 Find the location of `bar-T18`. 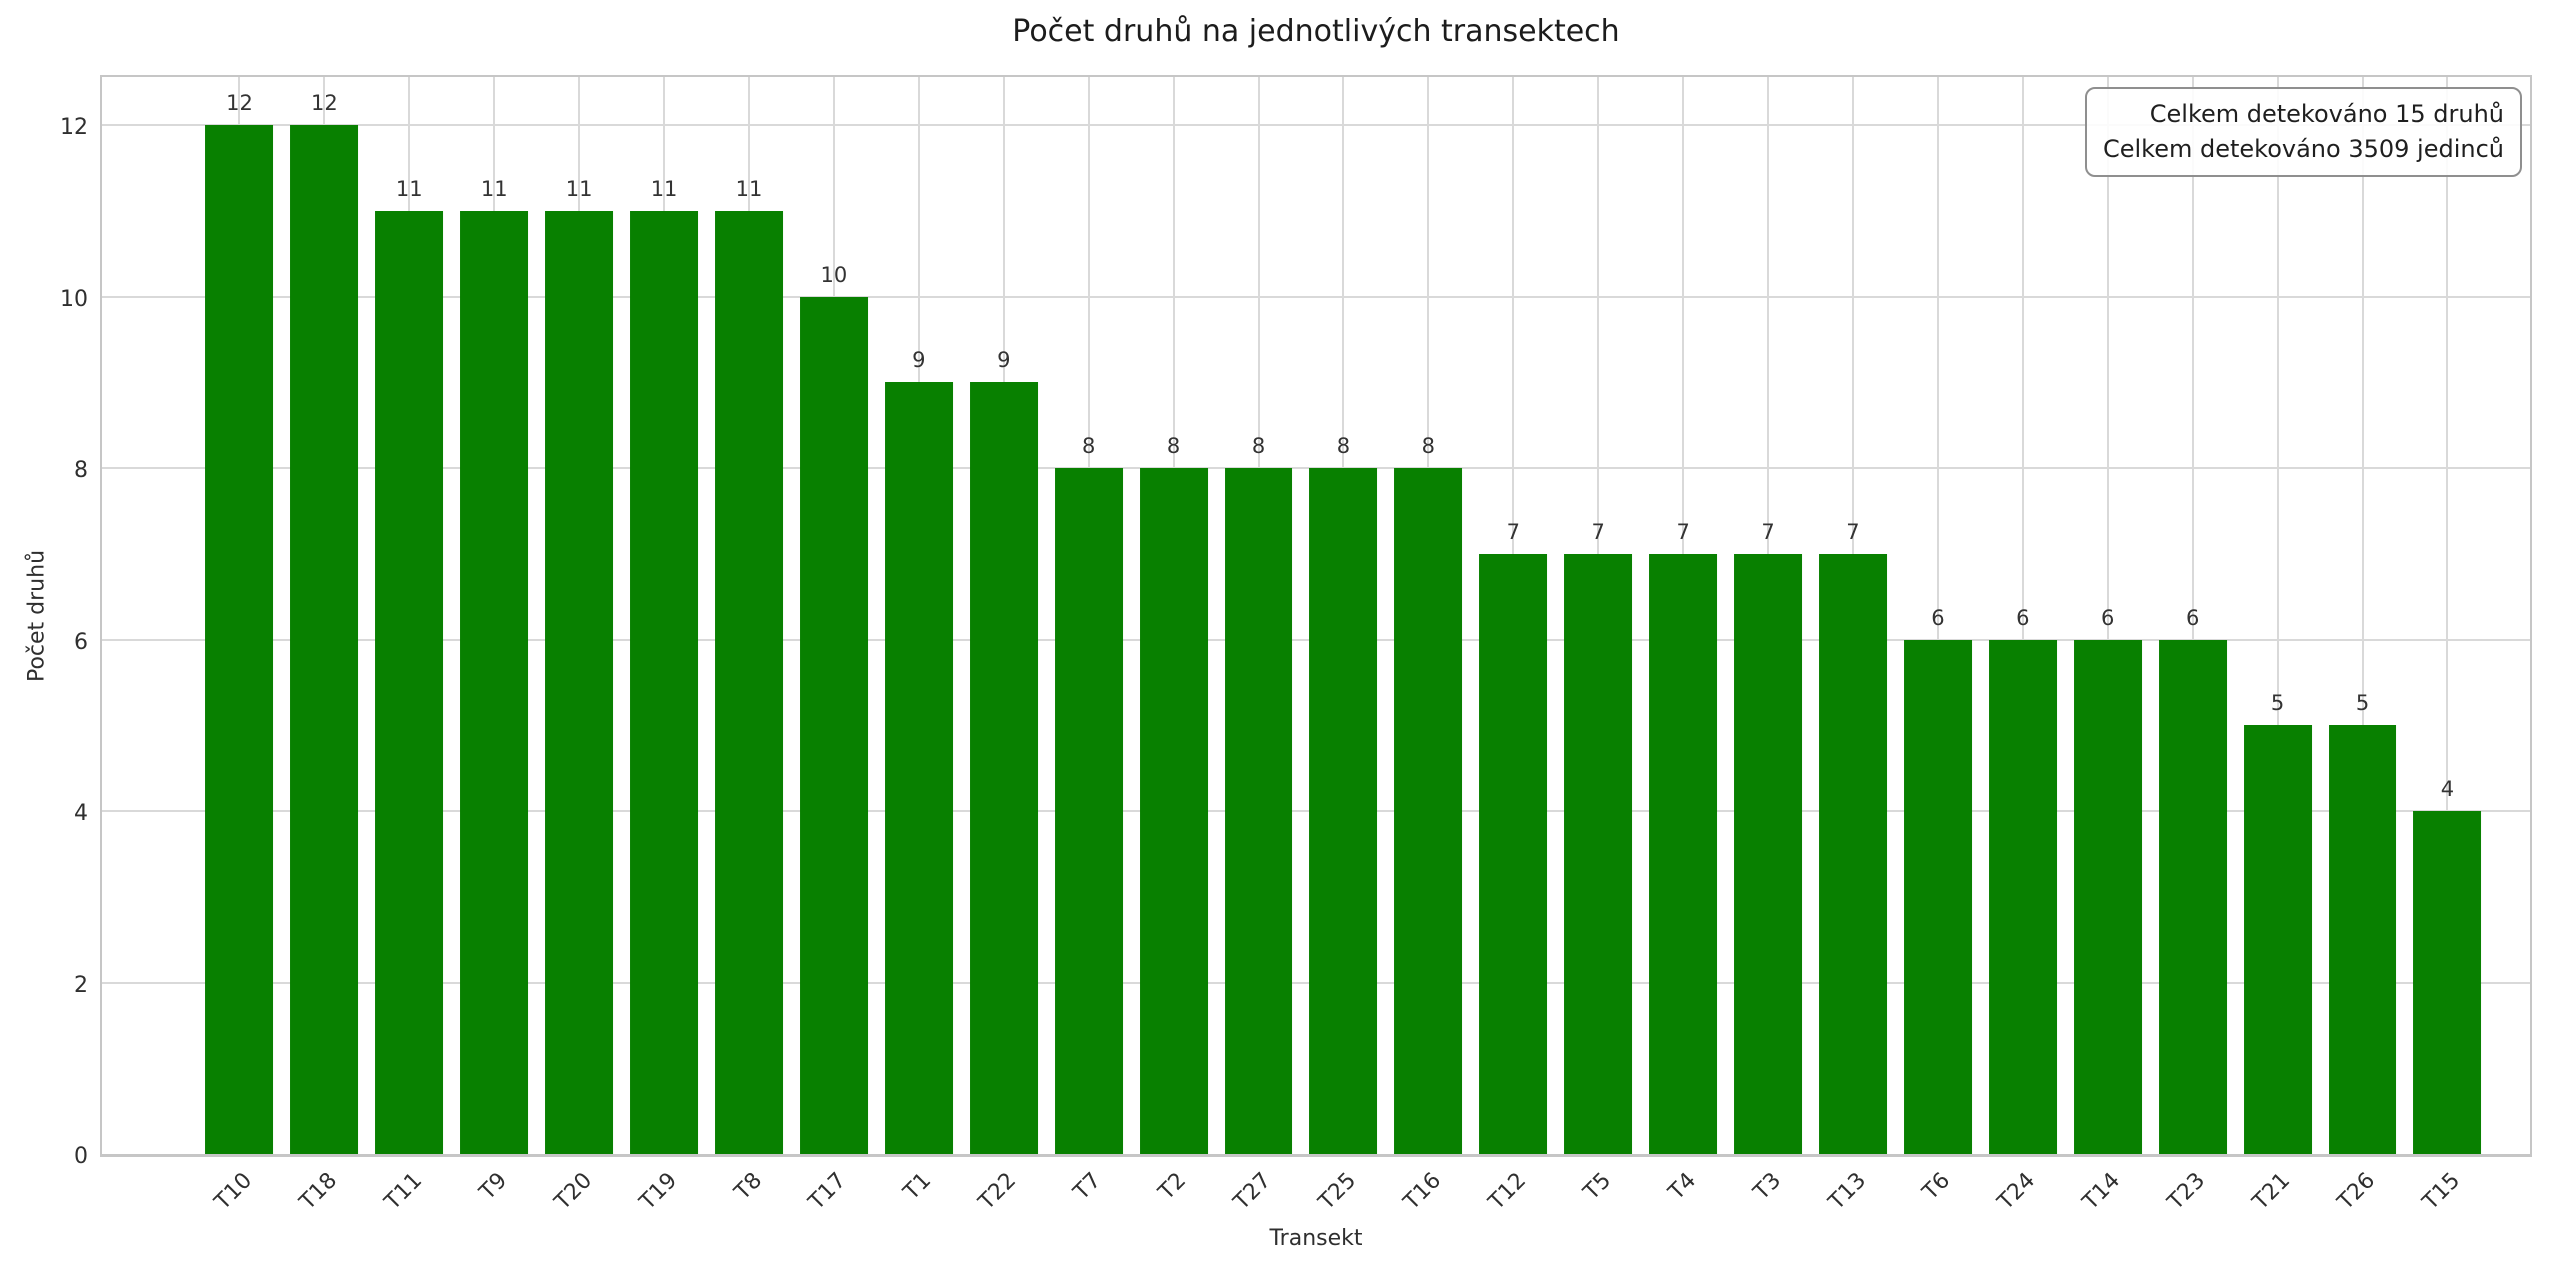

bar-T18 is located at coordinates (324, 639).